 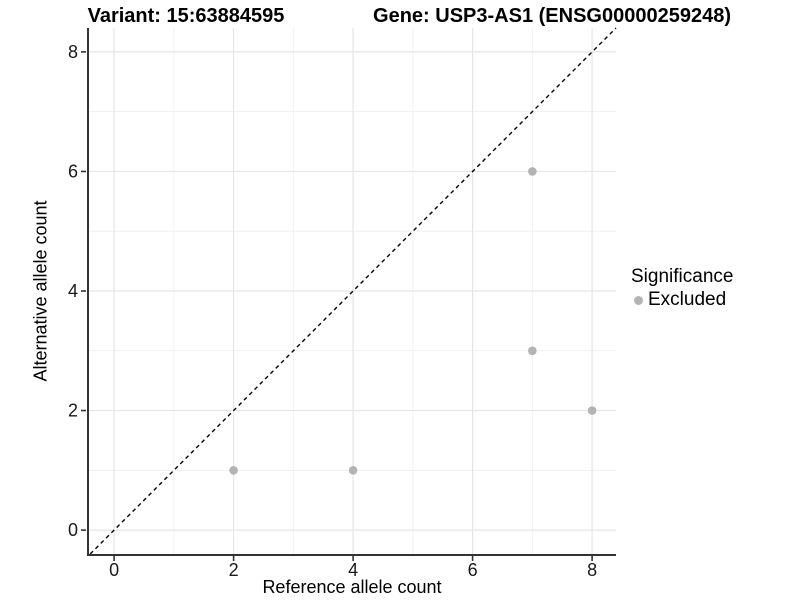 I want to click on variant-title: Variant: 15:63884595, so click(x=186, y=16).